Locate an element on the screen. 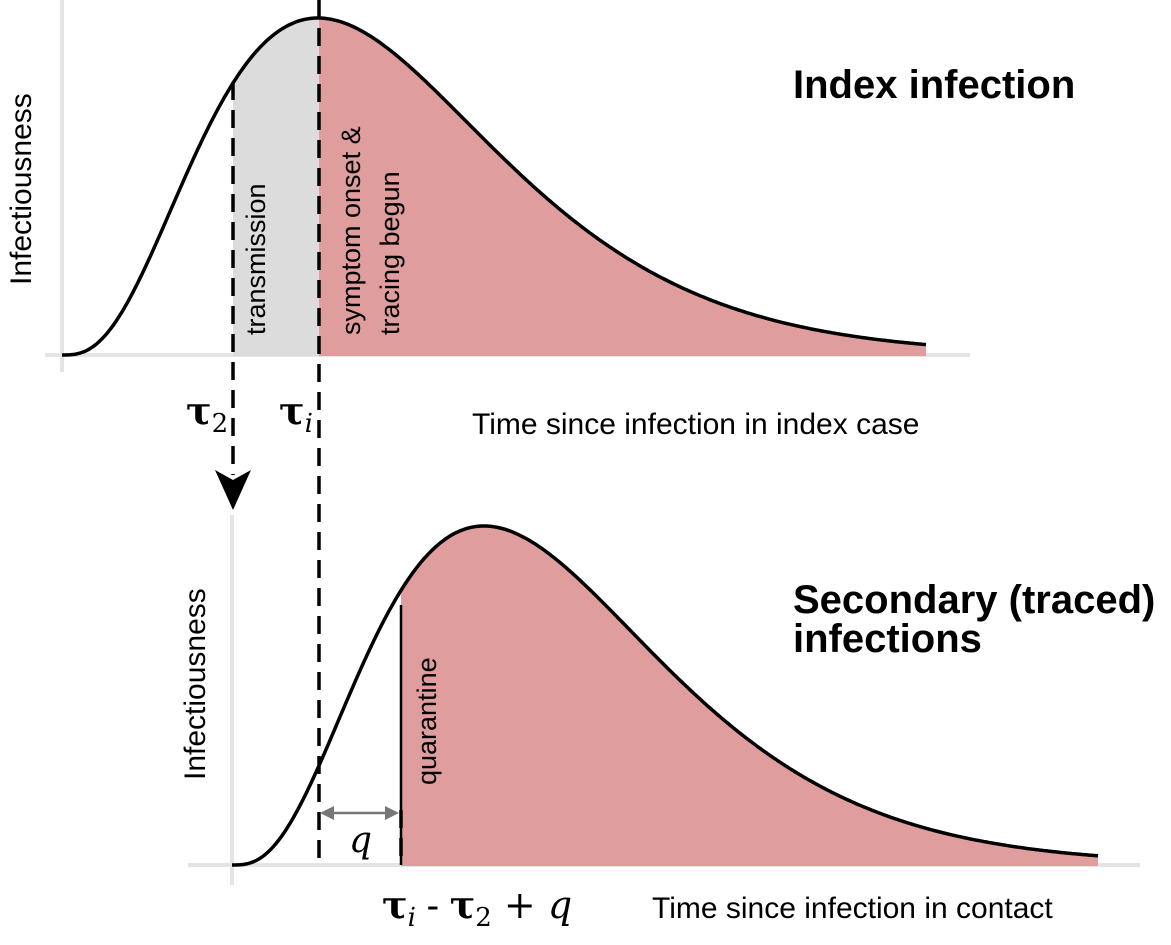 The height and width of the screenshot is (945, 1171). transmission-label: transmission is located at coordinates (256, 259).